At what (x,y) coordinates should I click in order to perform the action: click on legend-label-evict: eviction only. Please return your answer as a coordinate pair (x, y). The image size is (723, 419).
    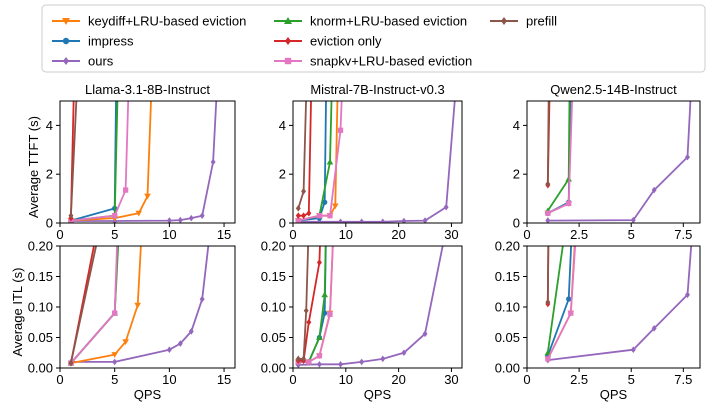
    Looking at the image, I should click on (346, 41).